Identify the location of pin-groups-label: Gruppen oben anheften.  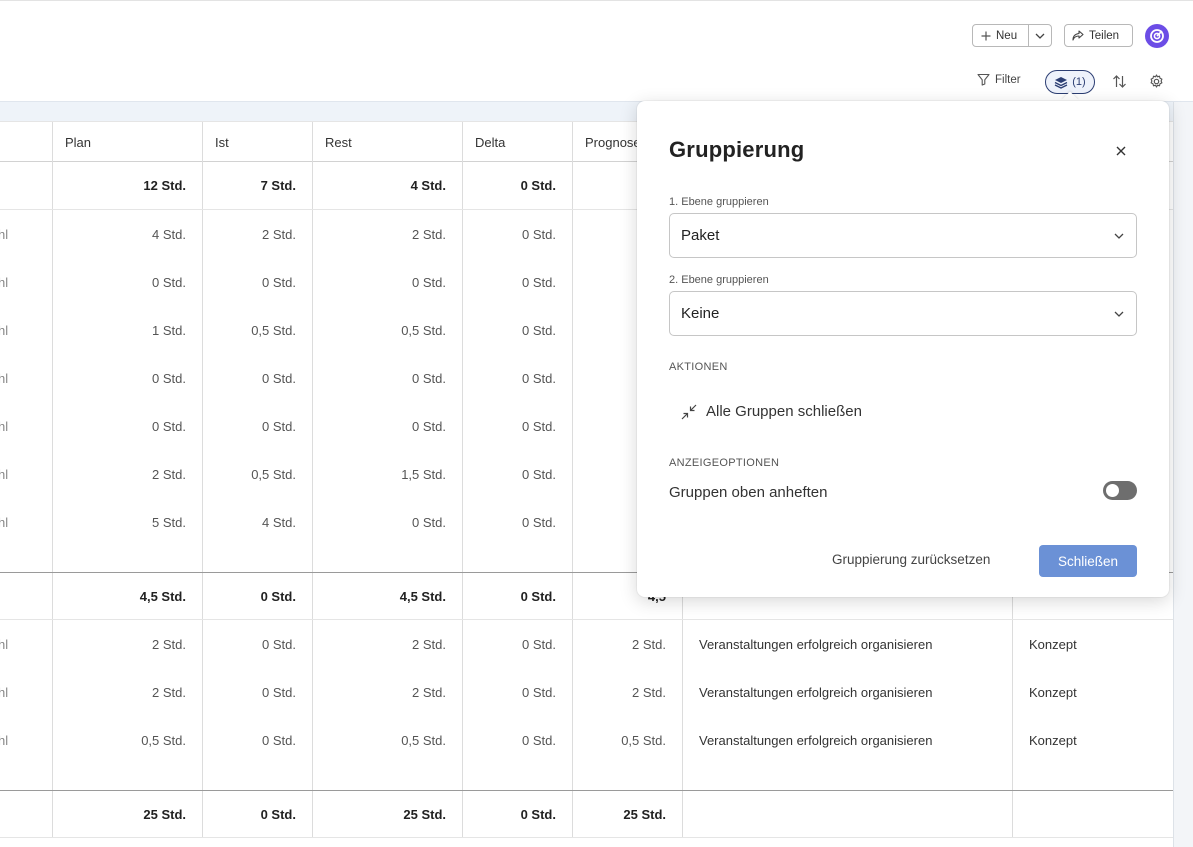
(748, 492).